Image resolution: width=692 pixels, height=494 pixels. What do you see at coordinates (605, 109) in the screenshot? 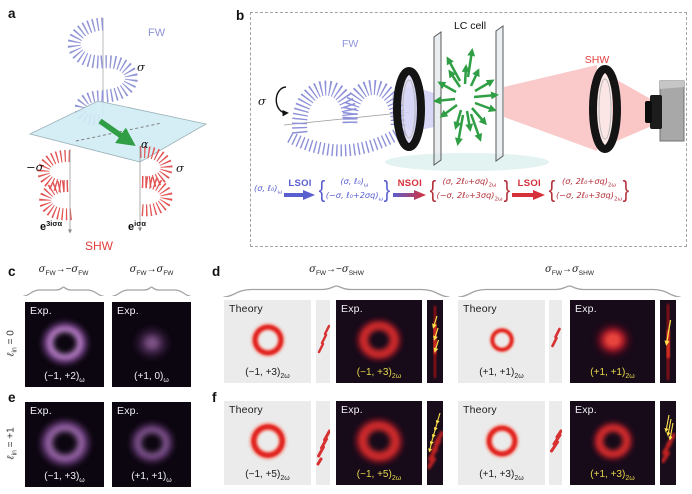
I see `lens-2-glass` at bounding box center [605, 109].